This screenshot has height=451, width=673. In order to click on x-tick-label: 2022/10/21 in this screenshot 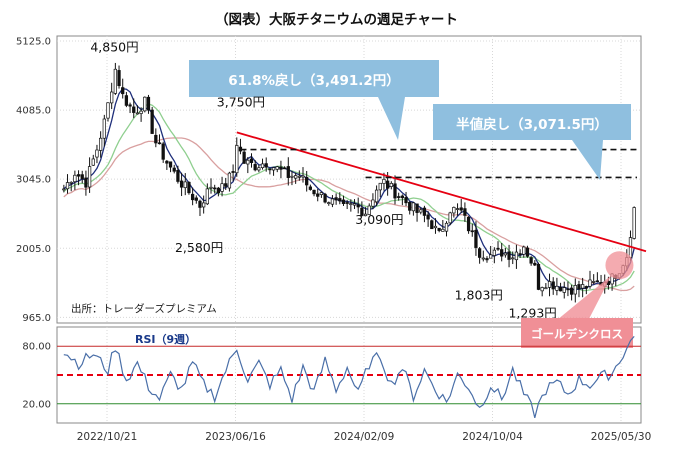, I will do `click(107, 437)`.